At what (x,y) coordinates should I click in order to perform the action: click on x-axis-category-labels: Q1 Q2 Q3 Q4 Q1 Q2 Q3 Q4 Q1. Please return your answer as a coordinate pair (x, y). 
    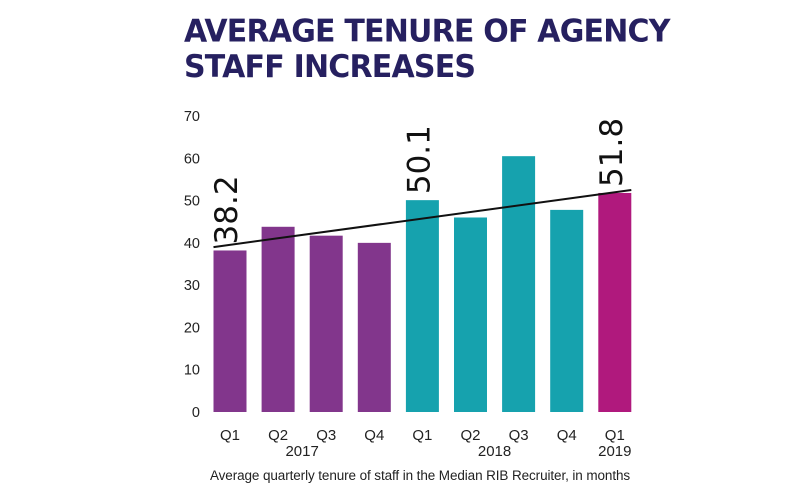
    Looking at the image, I should click on (422, 435).